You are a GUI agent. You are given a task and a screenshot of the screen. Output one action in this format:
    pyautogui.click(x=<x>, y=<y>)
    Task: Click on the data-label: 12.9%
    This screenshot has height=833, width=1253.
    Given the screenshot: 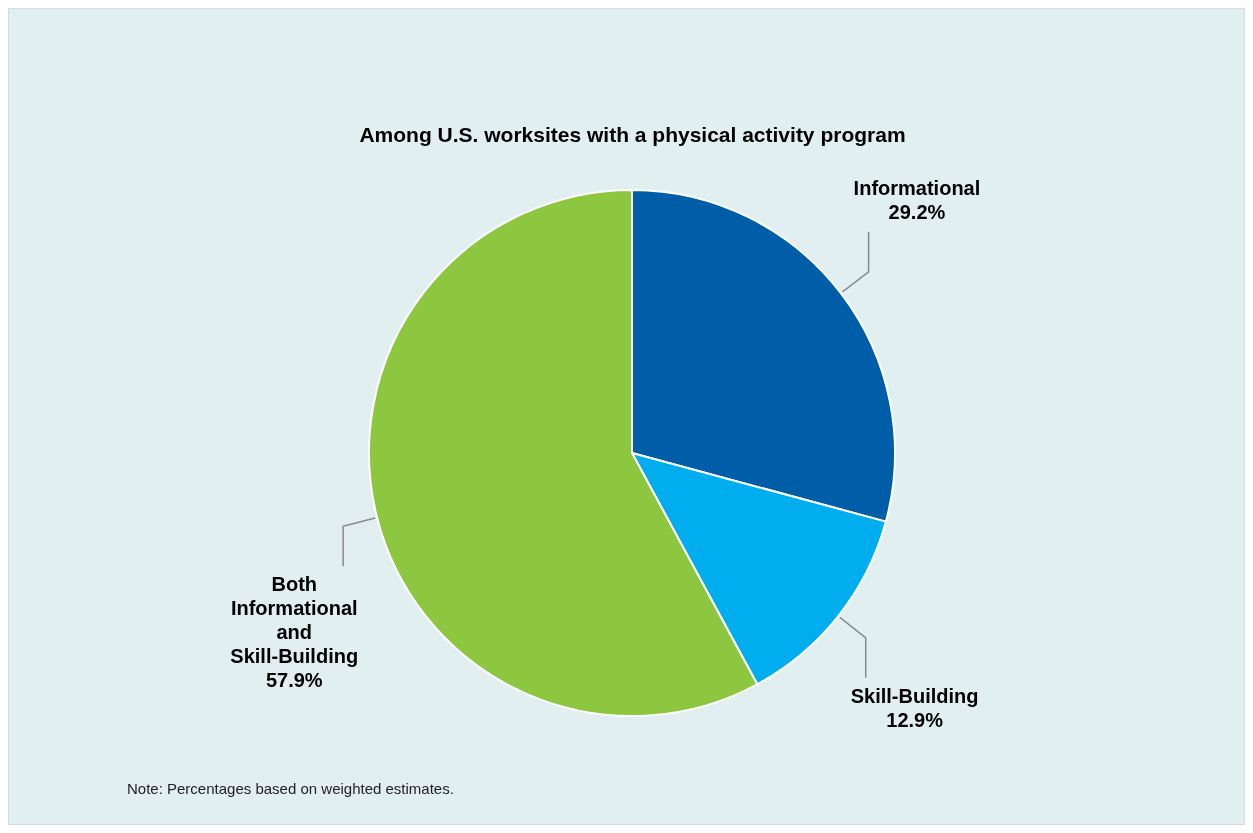 What is the action you would take?
    pyautogui.click(x=915, y=720)
    